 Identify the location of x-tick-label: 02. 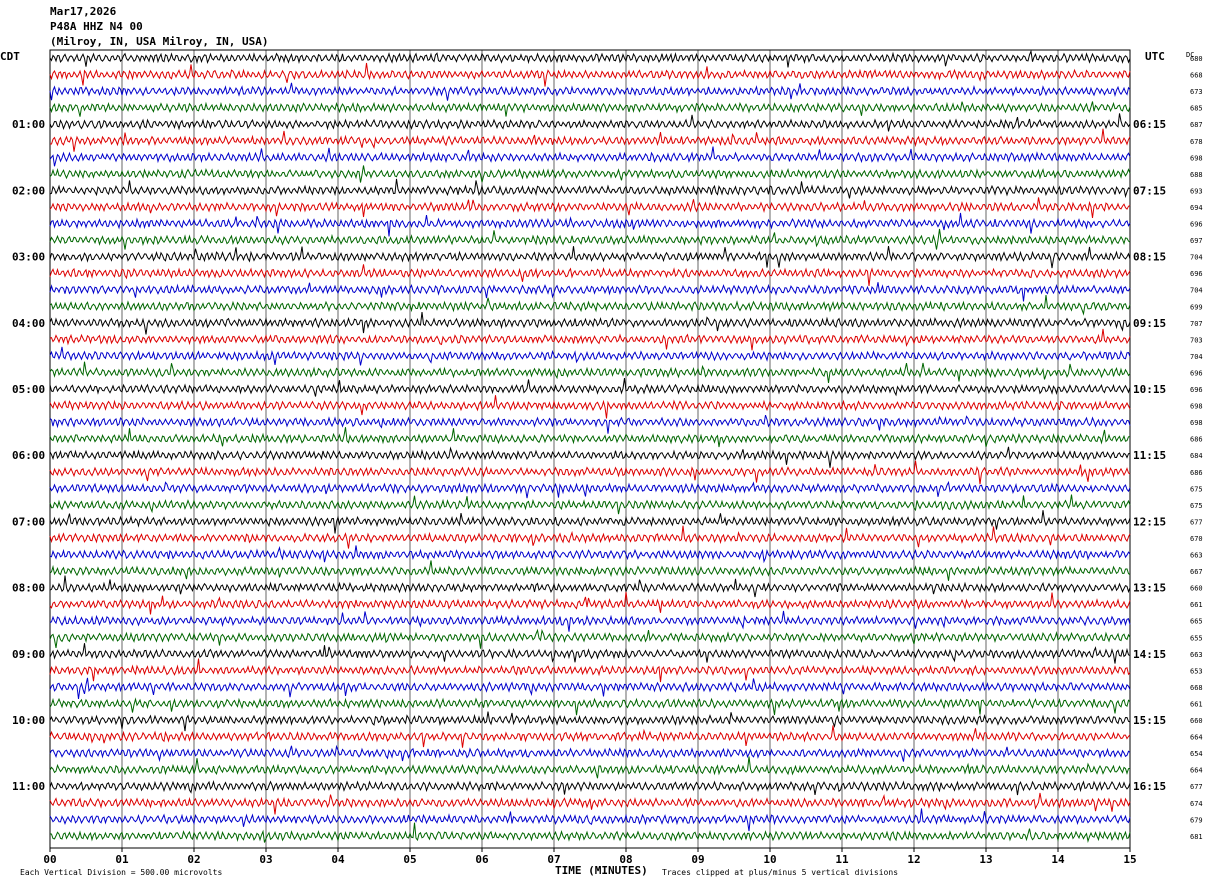
(193, 859).